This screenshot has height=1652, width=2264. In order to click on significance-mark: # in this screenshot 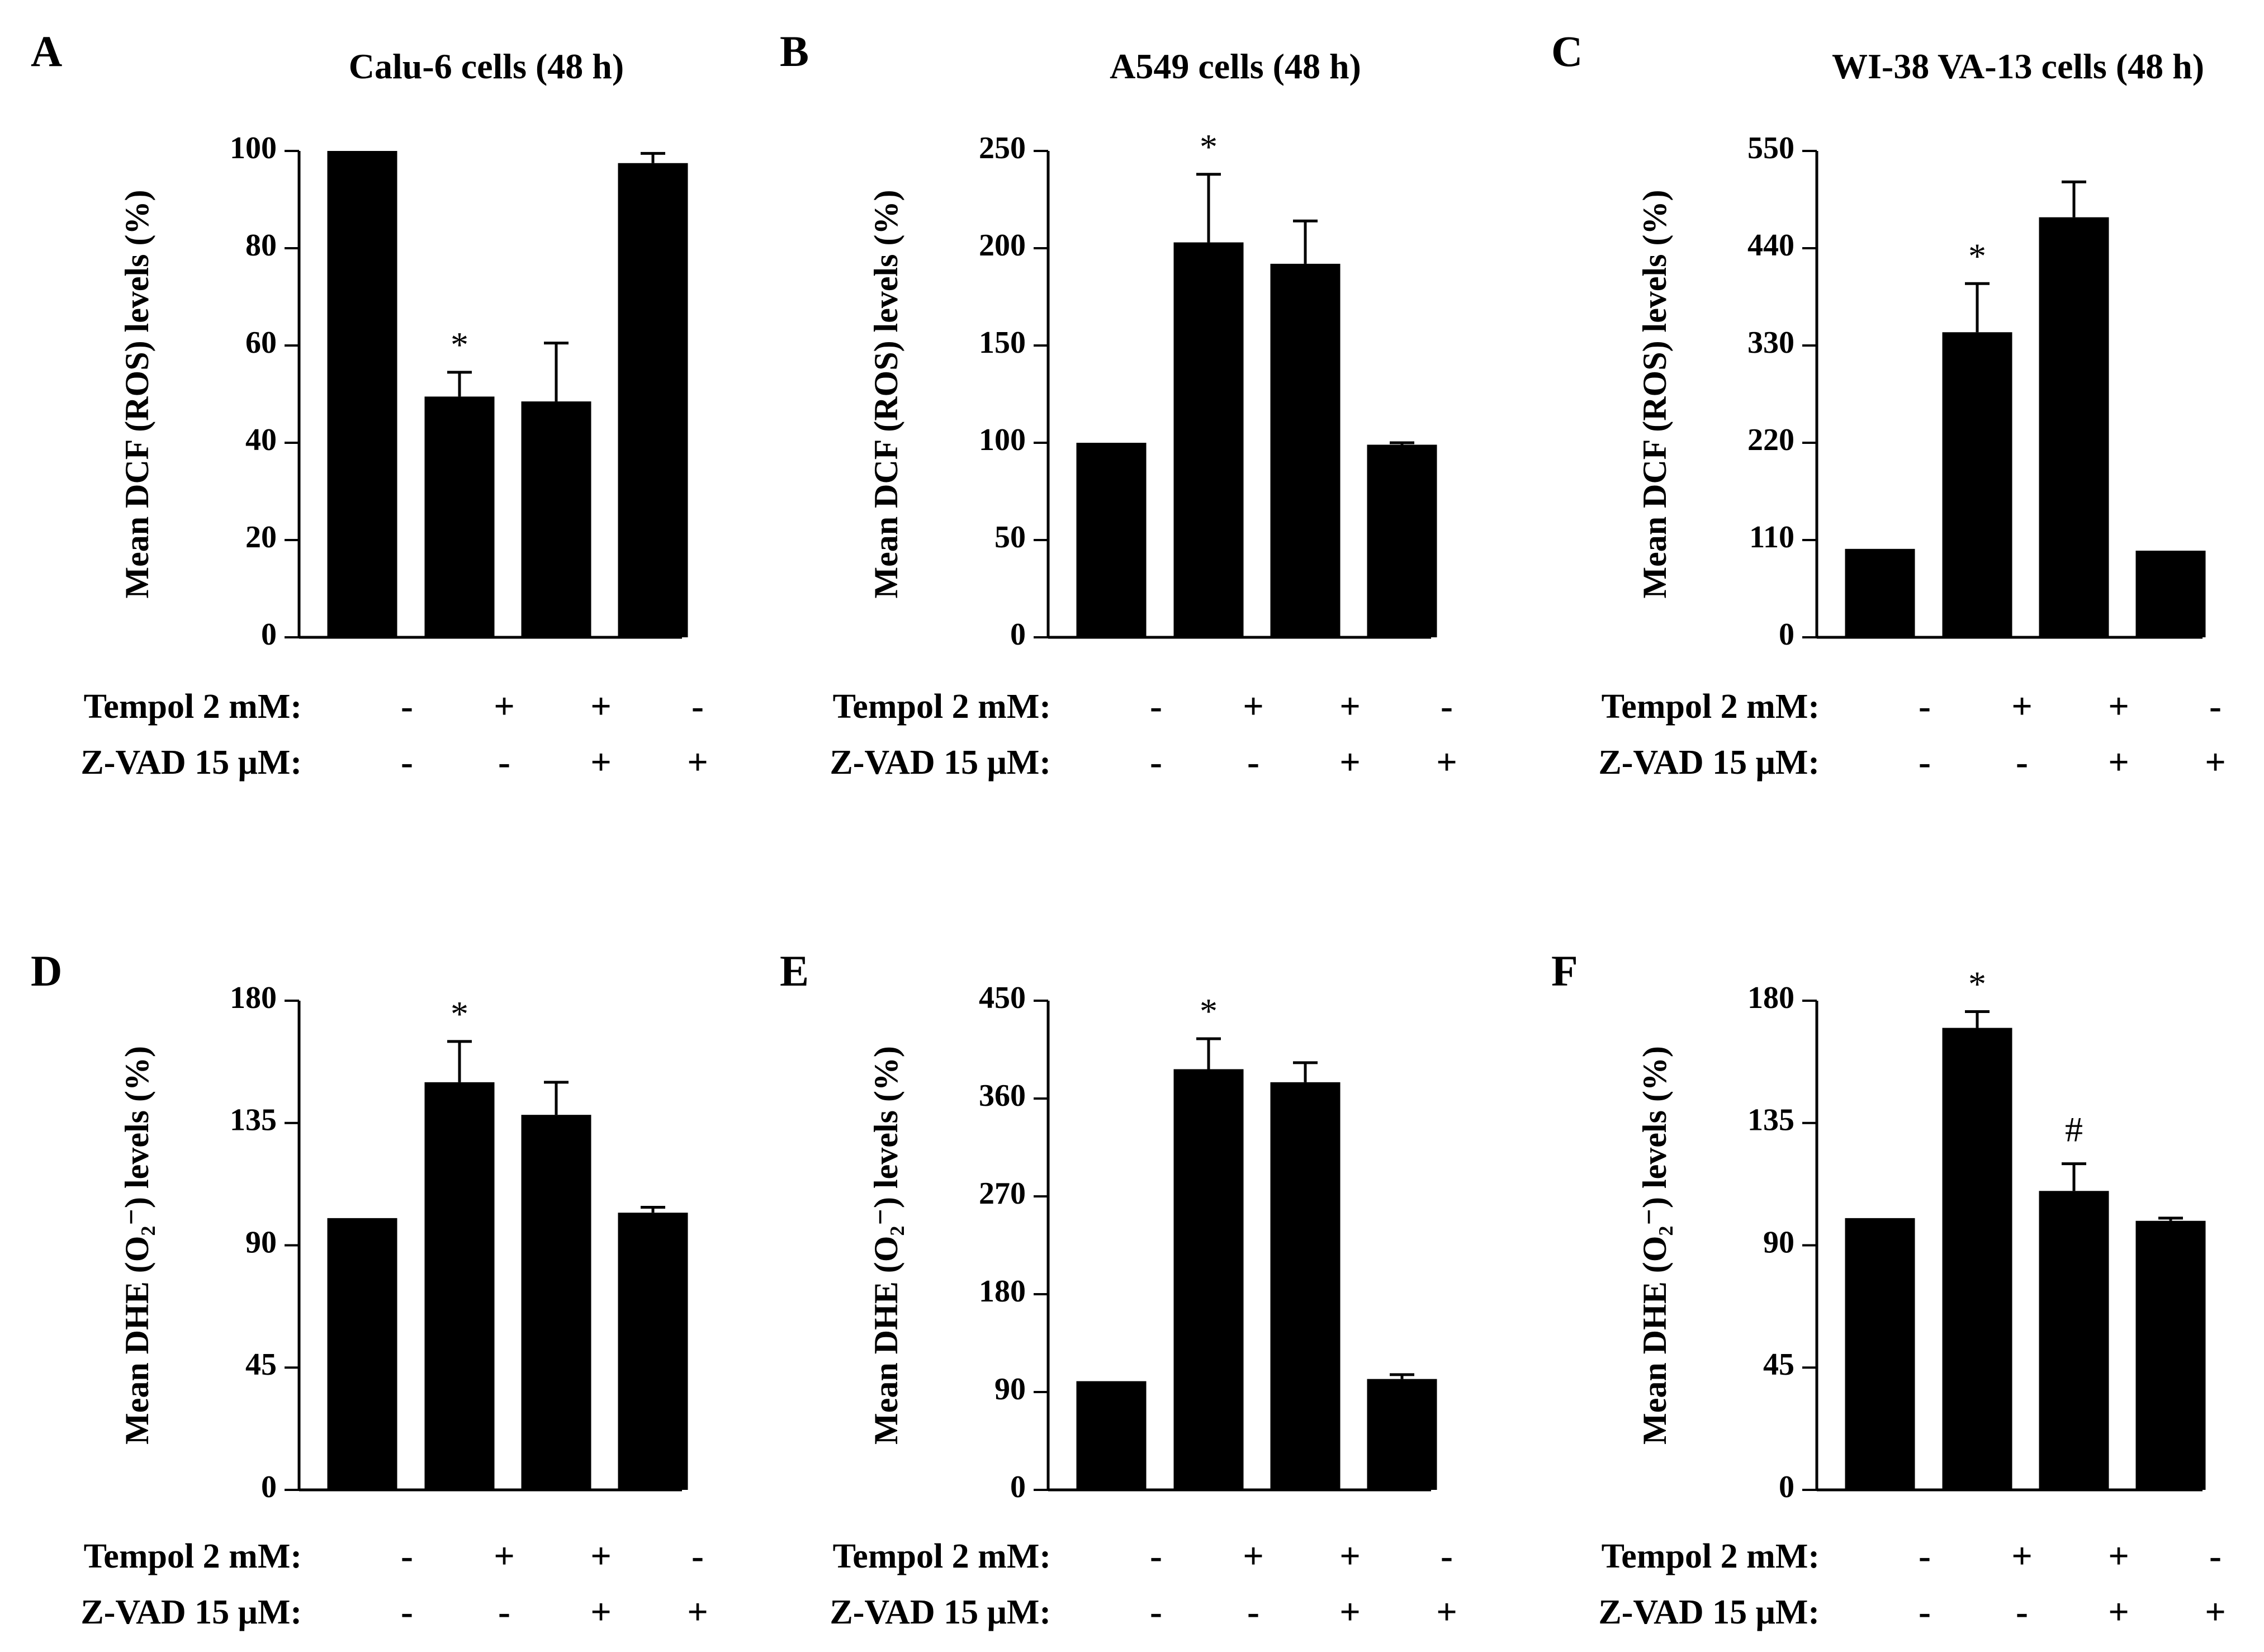, I will do `click(2074, 1129)`.